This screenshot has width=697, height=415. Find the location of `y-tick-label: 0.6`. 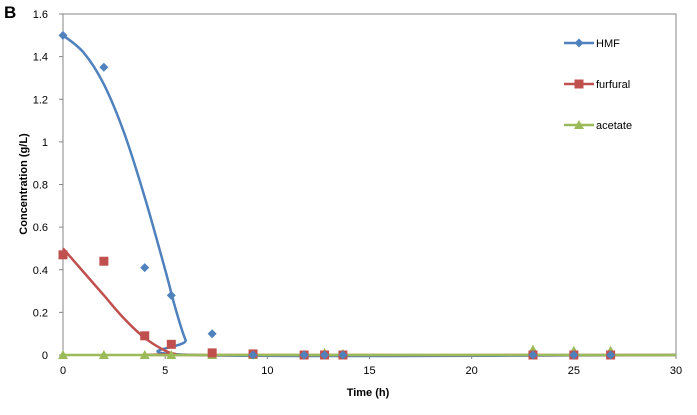

y-tick-label: 0.6 is located at coordinates (40, 228).